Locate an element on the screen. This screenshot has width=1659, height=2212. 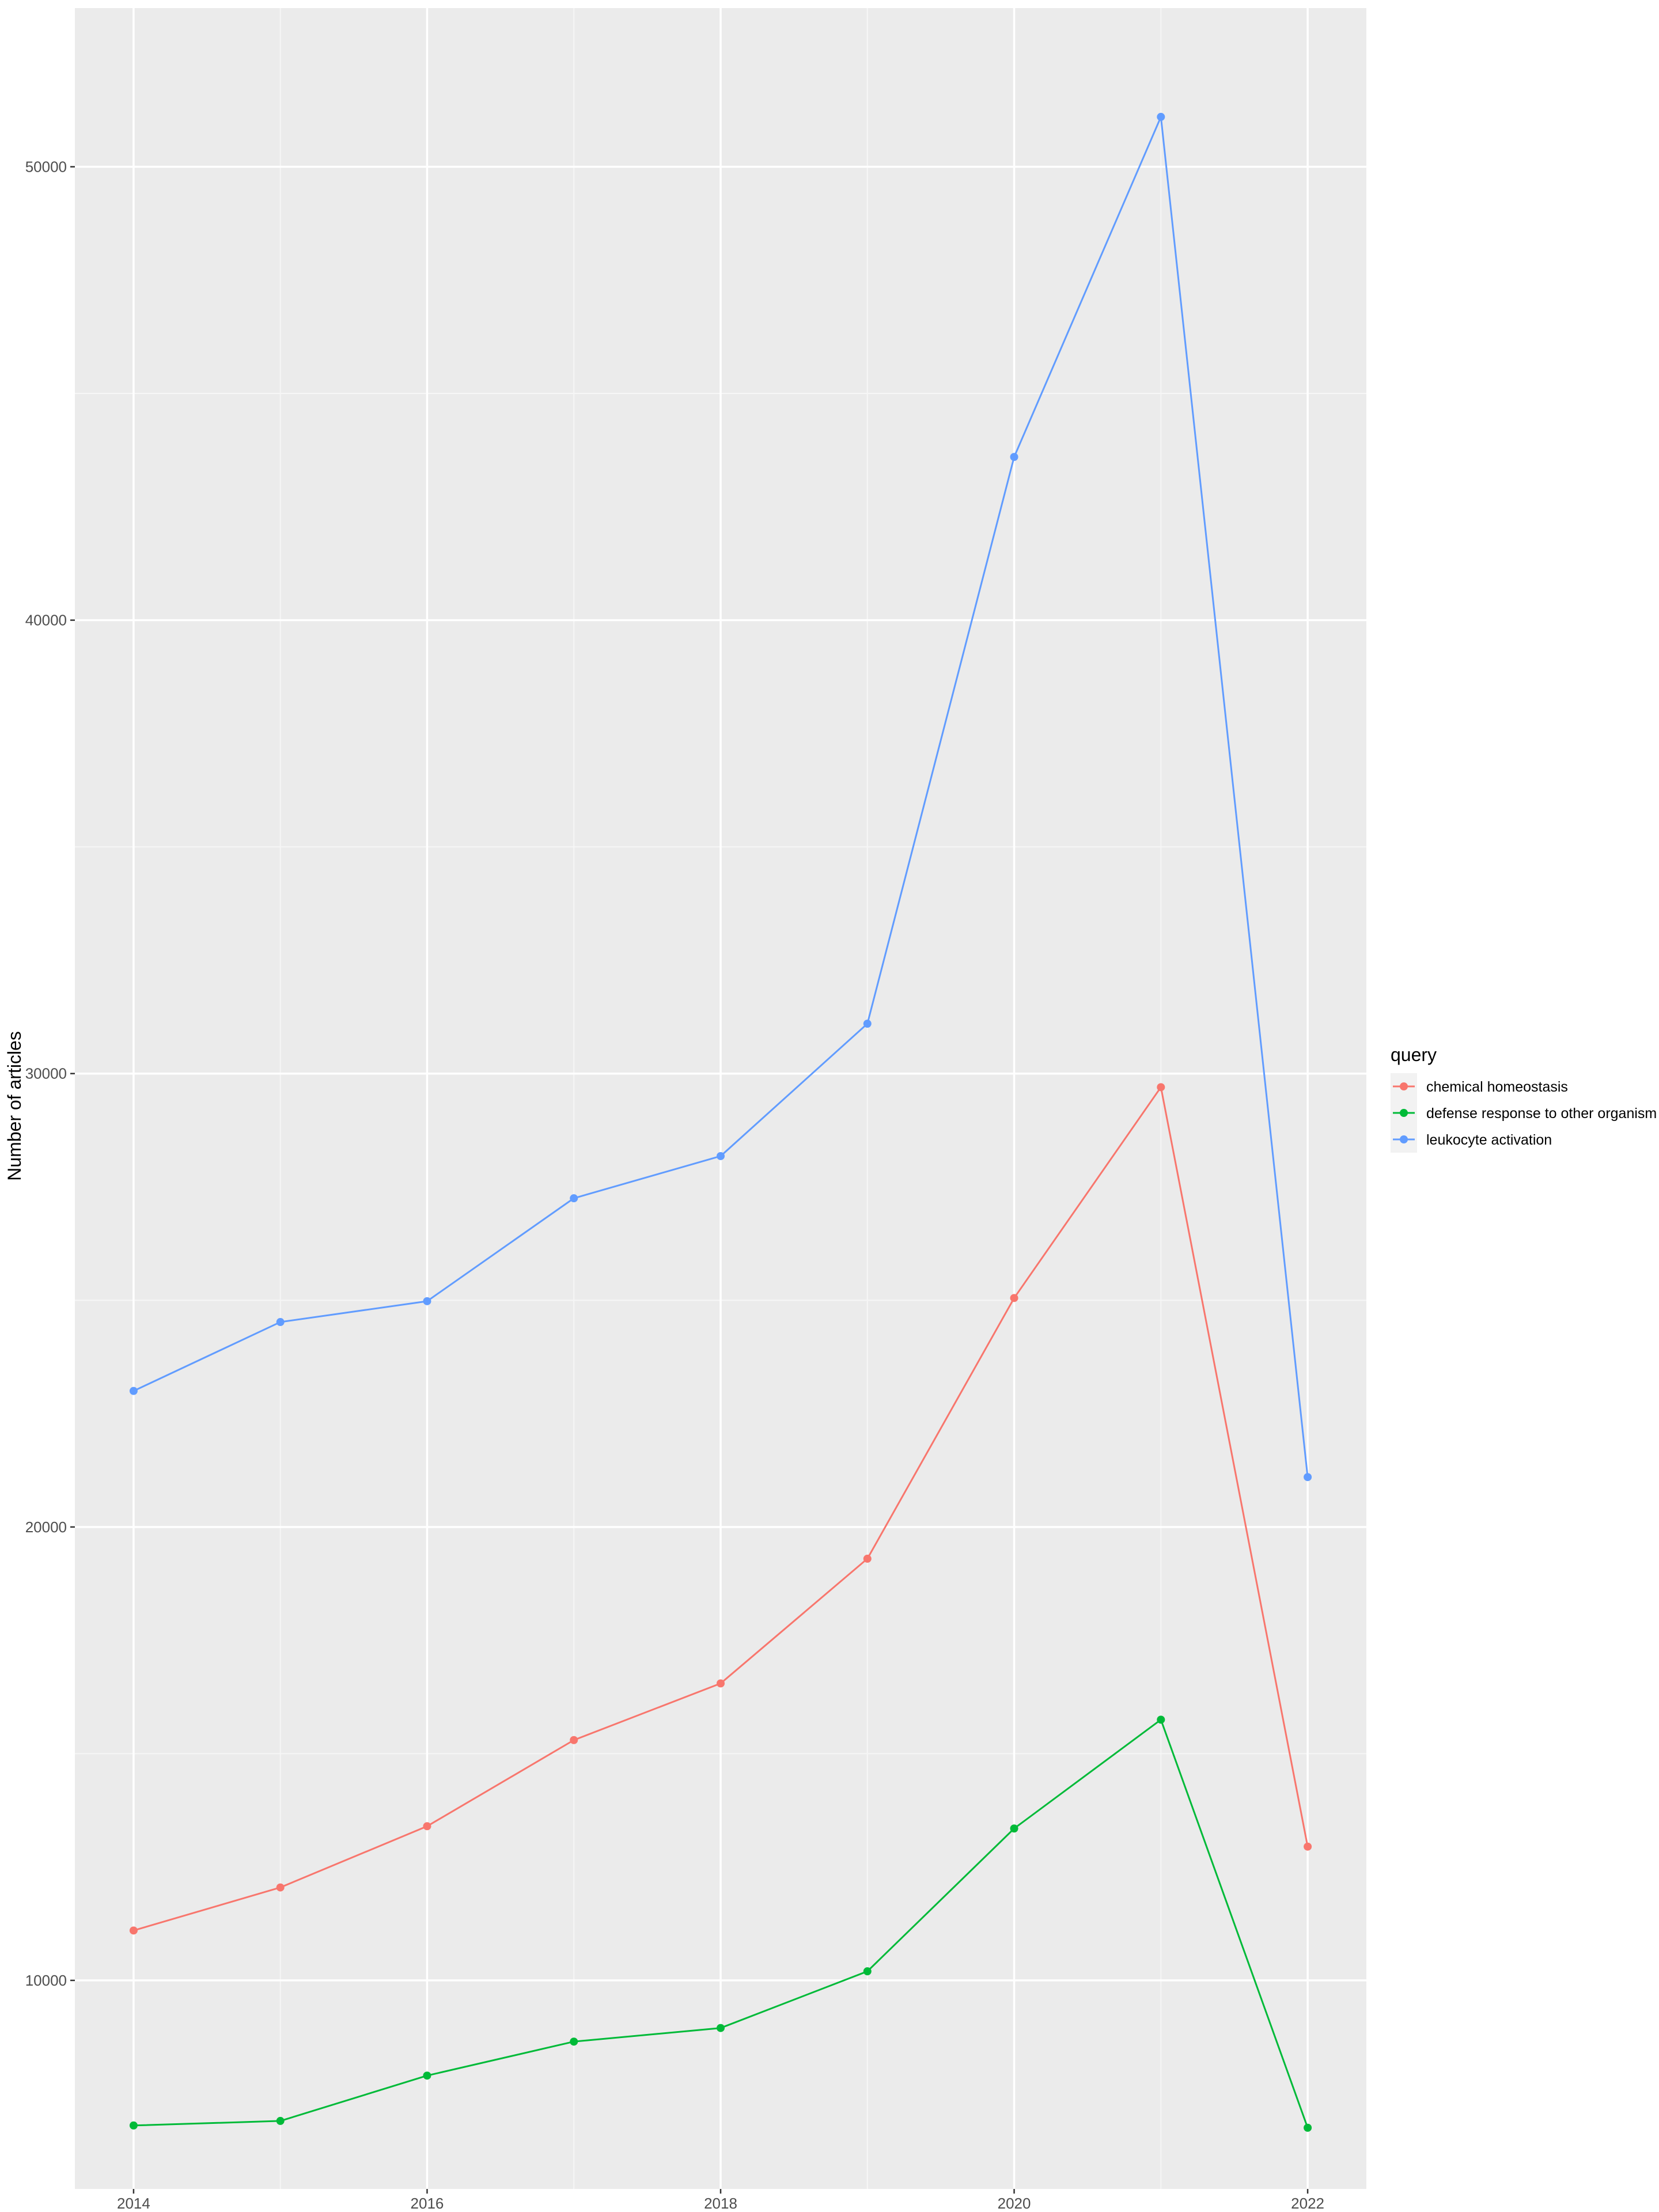
x-tick-label: 2018 is located at coordinates (720, 2203).